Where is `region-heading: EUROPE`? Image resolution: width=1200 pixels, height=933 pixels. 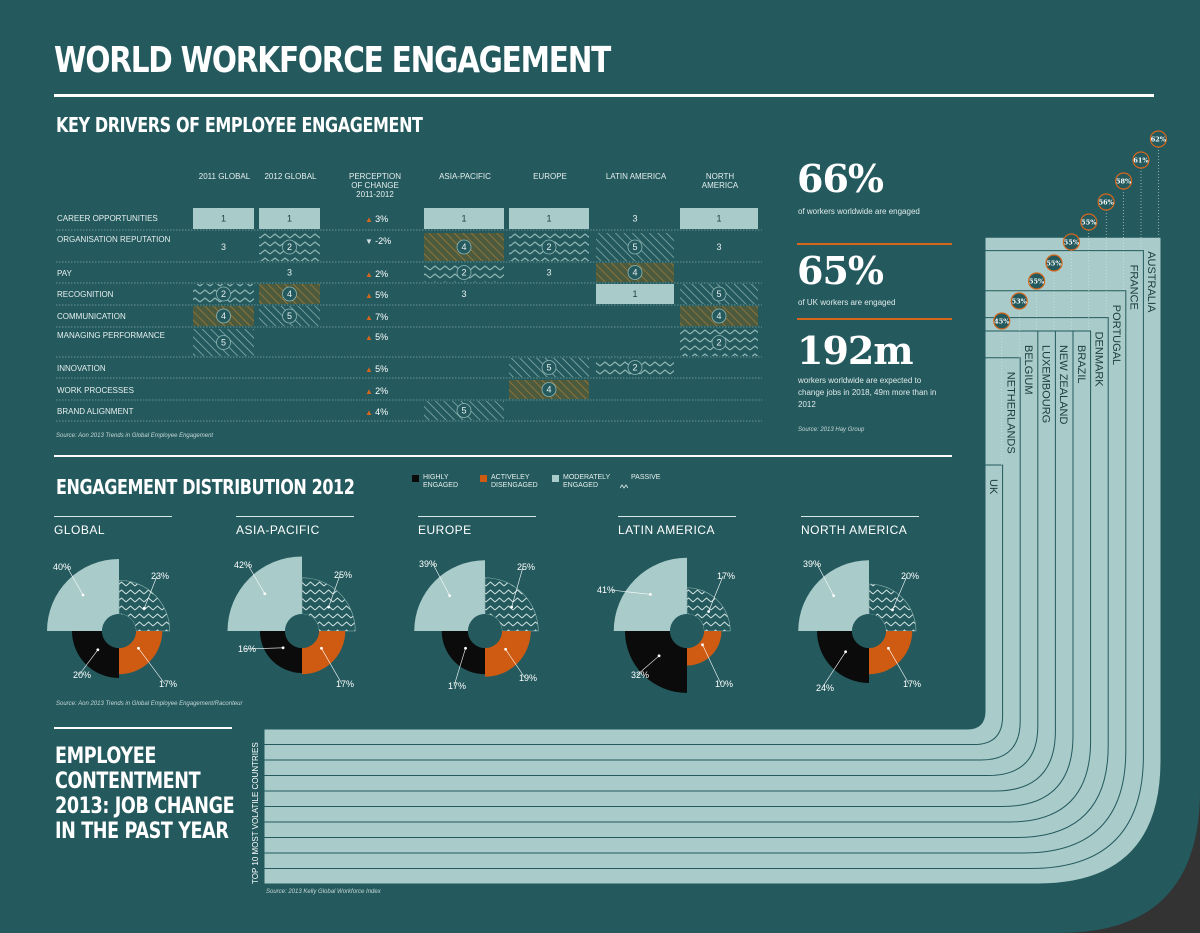
region-heading: EUROPE is located at coordinates (445, 530).